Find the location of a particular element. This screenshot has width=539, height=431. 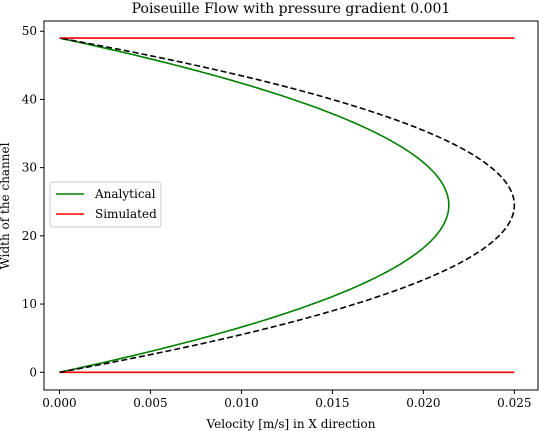

x-tick-label: 0.005 is located at coordinates (150, 403).